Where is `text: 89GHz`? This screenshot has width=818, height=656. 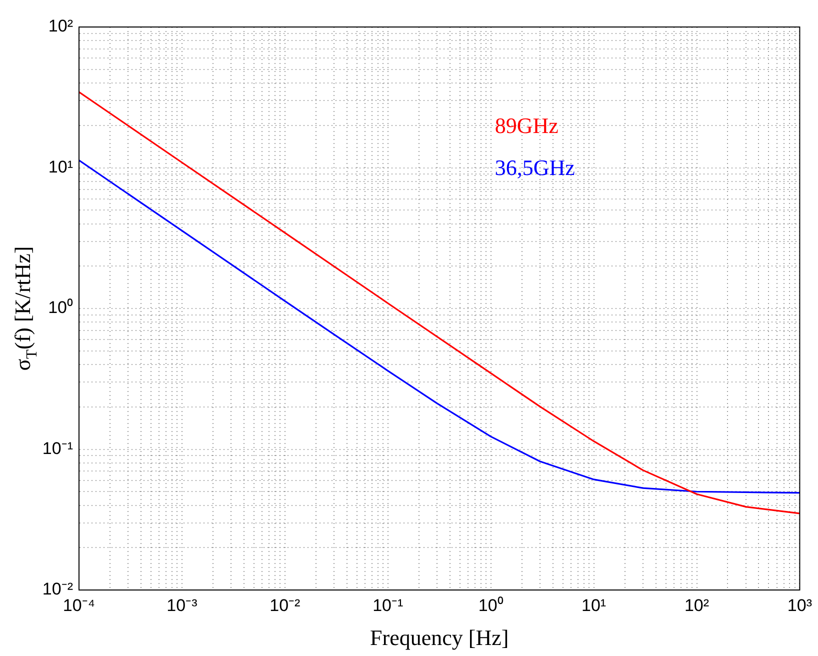
text: 89GHz is located at coordinates (526, 125).